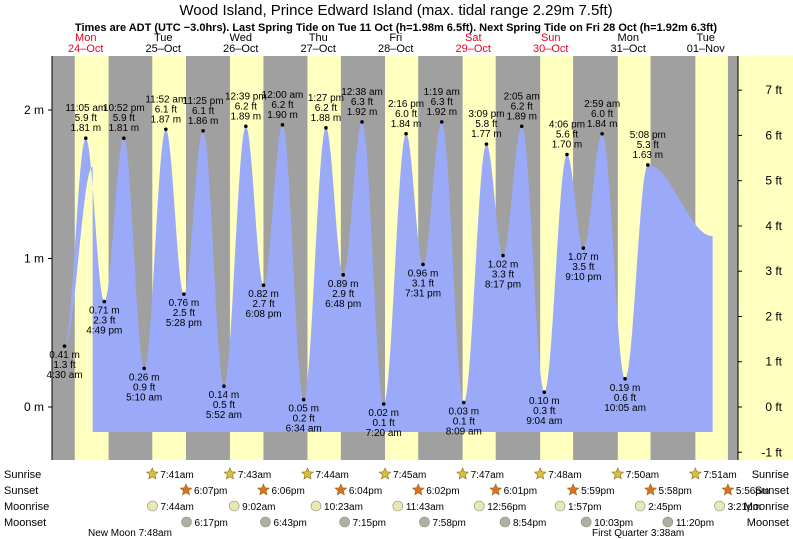 The width and height of the screenshot is (793, 539). I want to click on sunrise-time: 7:43am, so click(254, 475).